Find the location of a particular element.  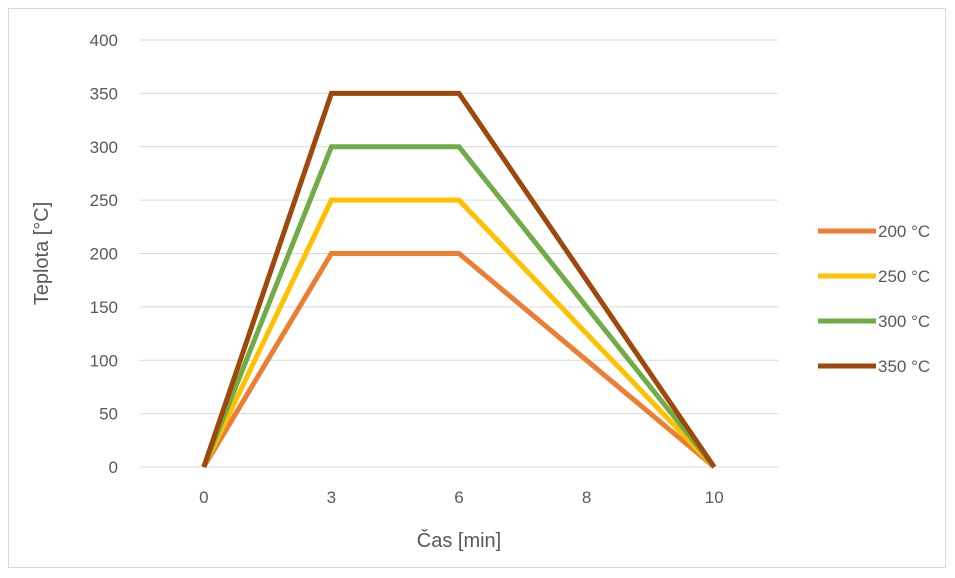

legend-label: 200 °C is located at coordinates (904, 231).